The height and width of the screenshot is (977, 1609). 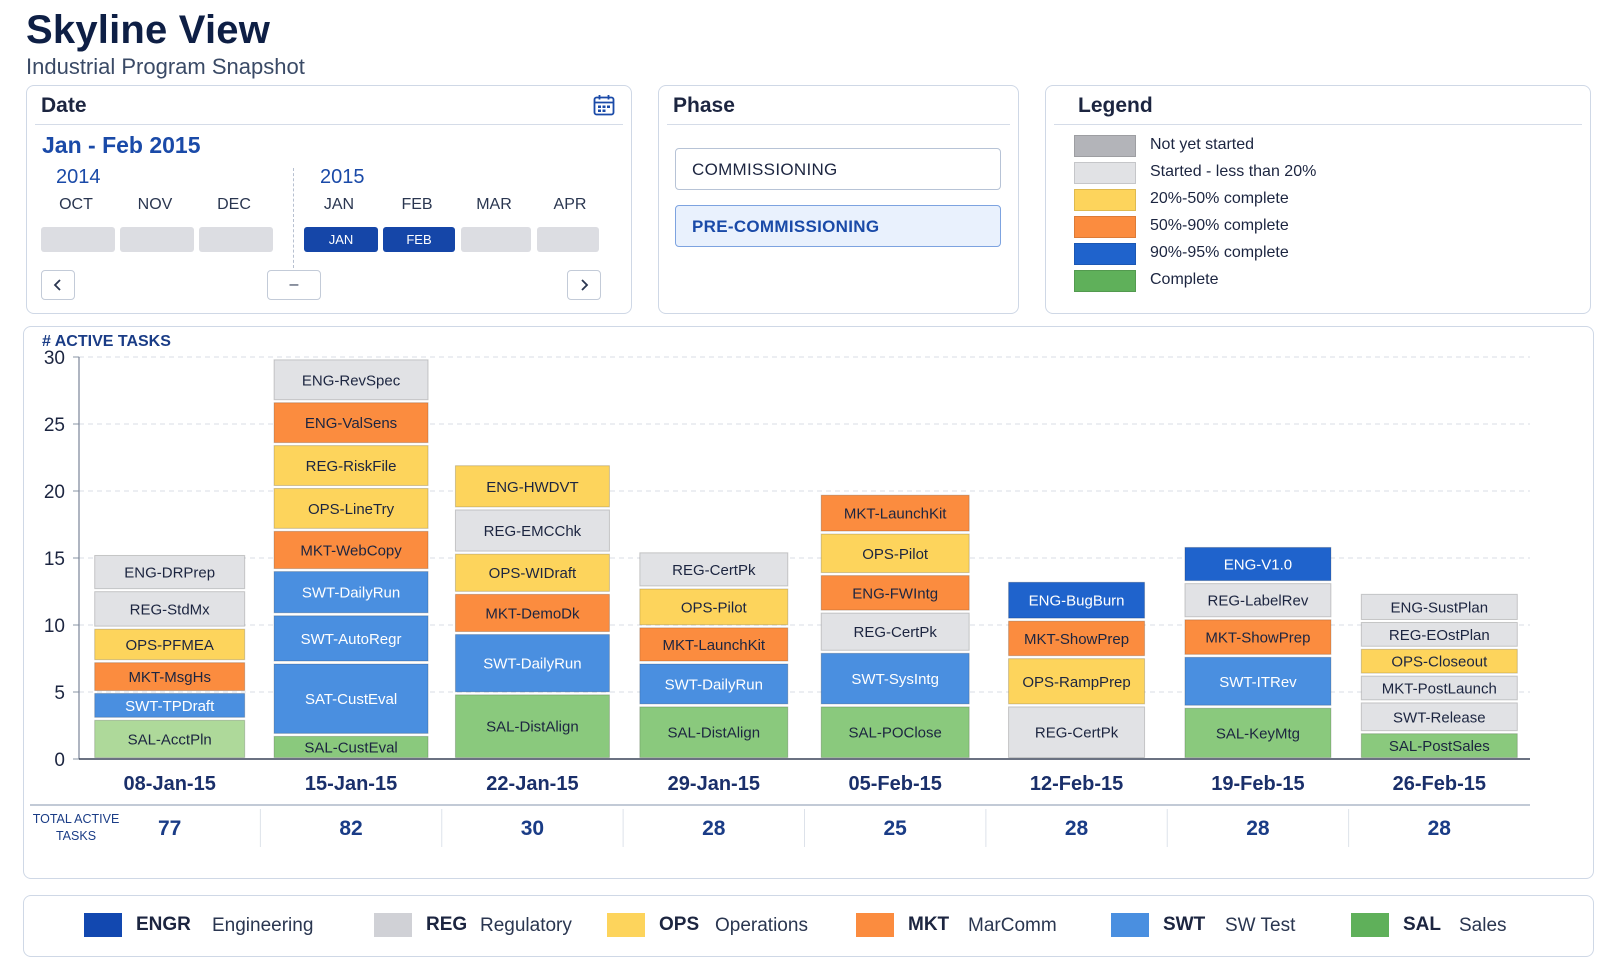 I want to click on bar-segment-label: SWT-Release, so click(x=1439, y=717).